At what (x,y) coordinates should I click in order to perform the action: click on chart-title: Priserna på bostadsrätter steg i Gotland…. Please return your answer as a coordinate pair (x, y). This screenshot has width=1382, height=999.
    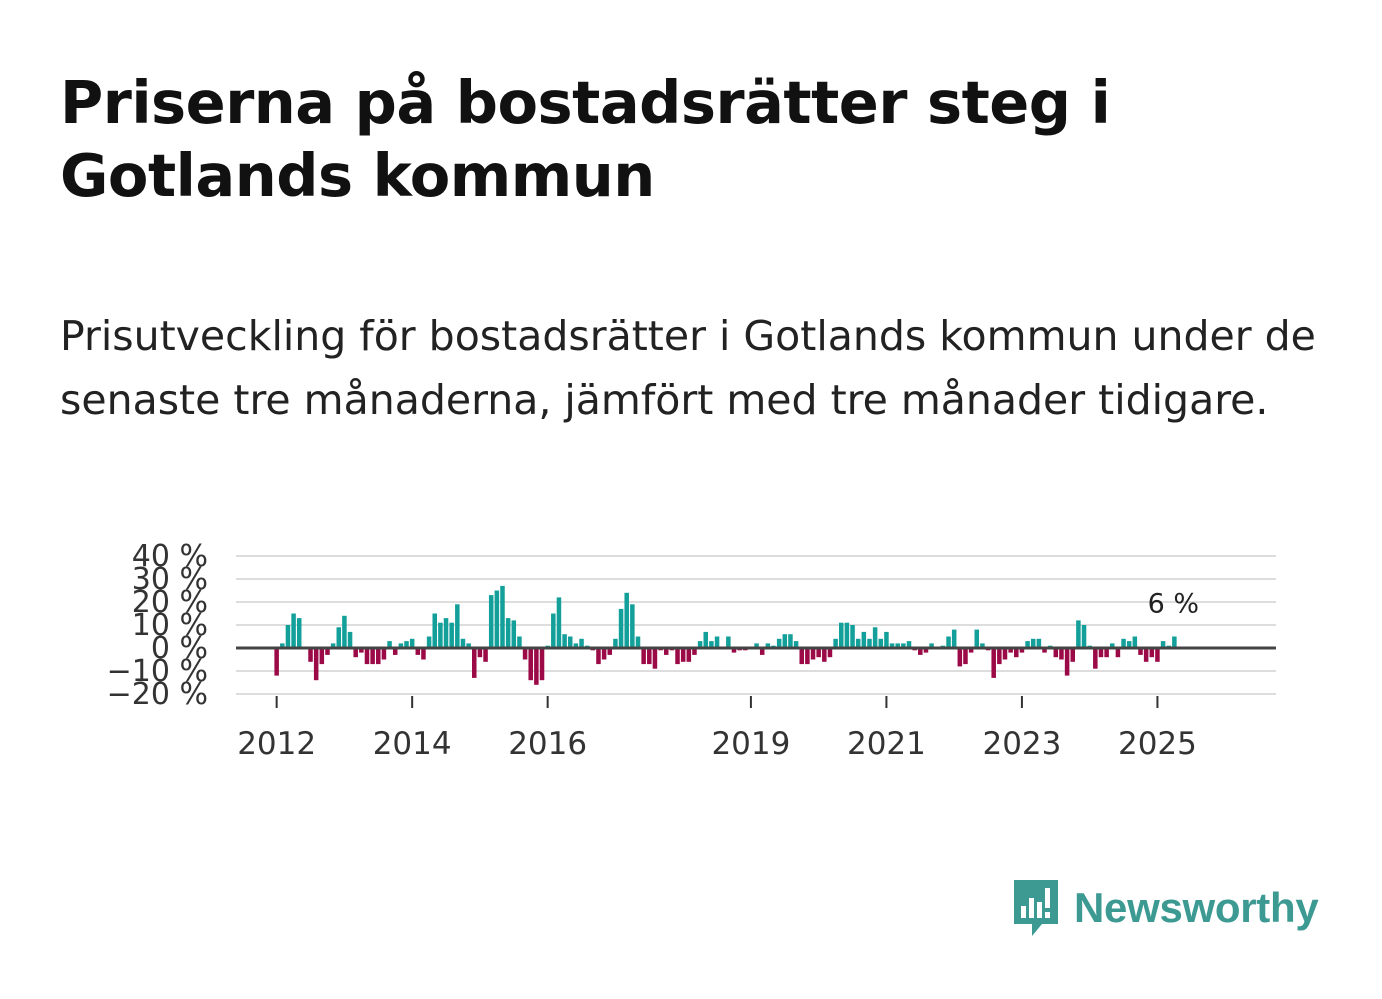
    Looking at the image, I should click on (585, 139).